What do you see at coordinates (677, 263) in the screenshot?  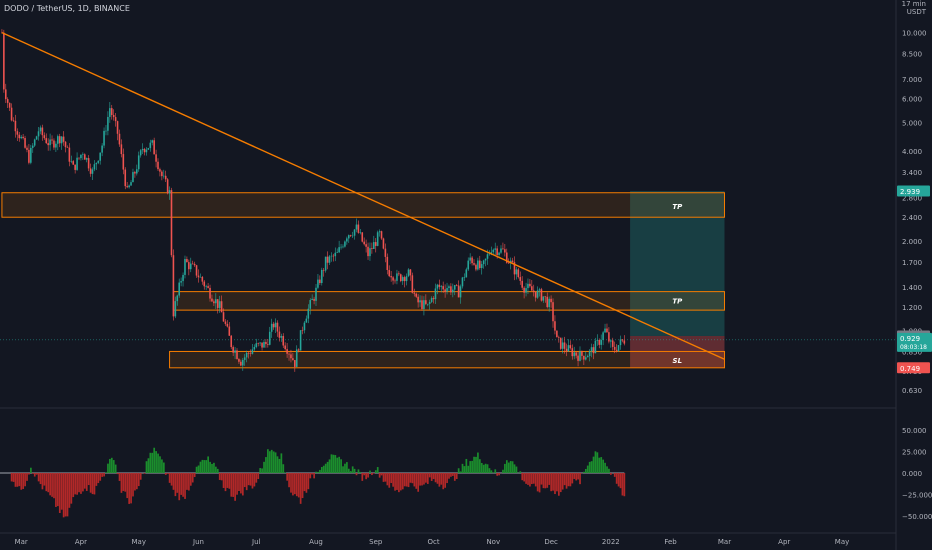 I see `target-zone` at bounding box center [677, 263].